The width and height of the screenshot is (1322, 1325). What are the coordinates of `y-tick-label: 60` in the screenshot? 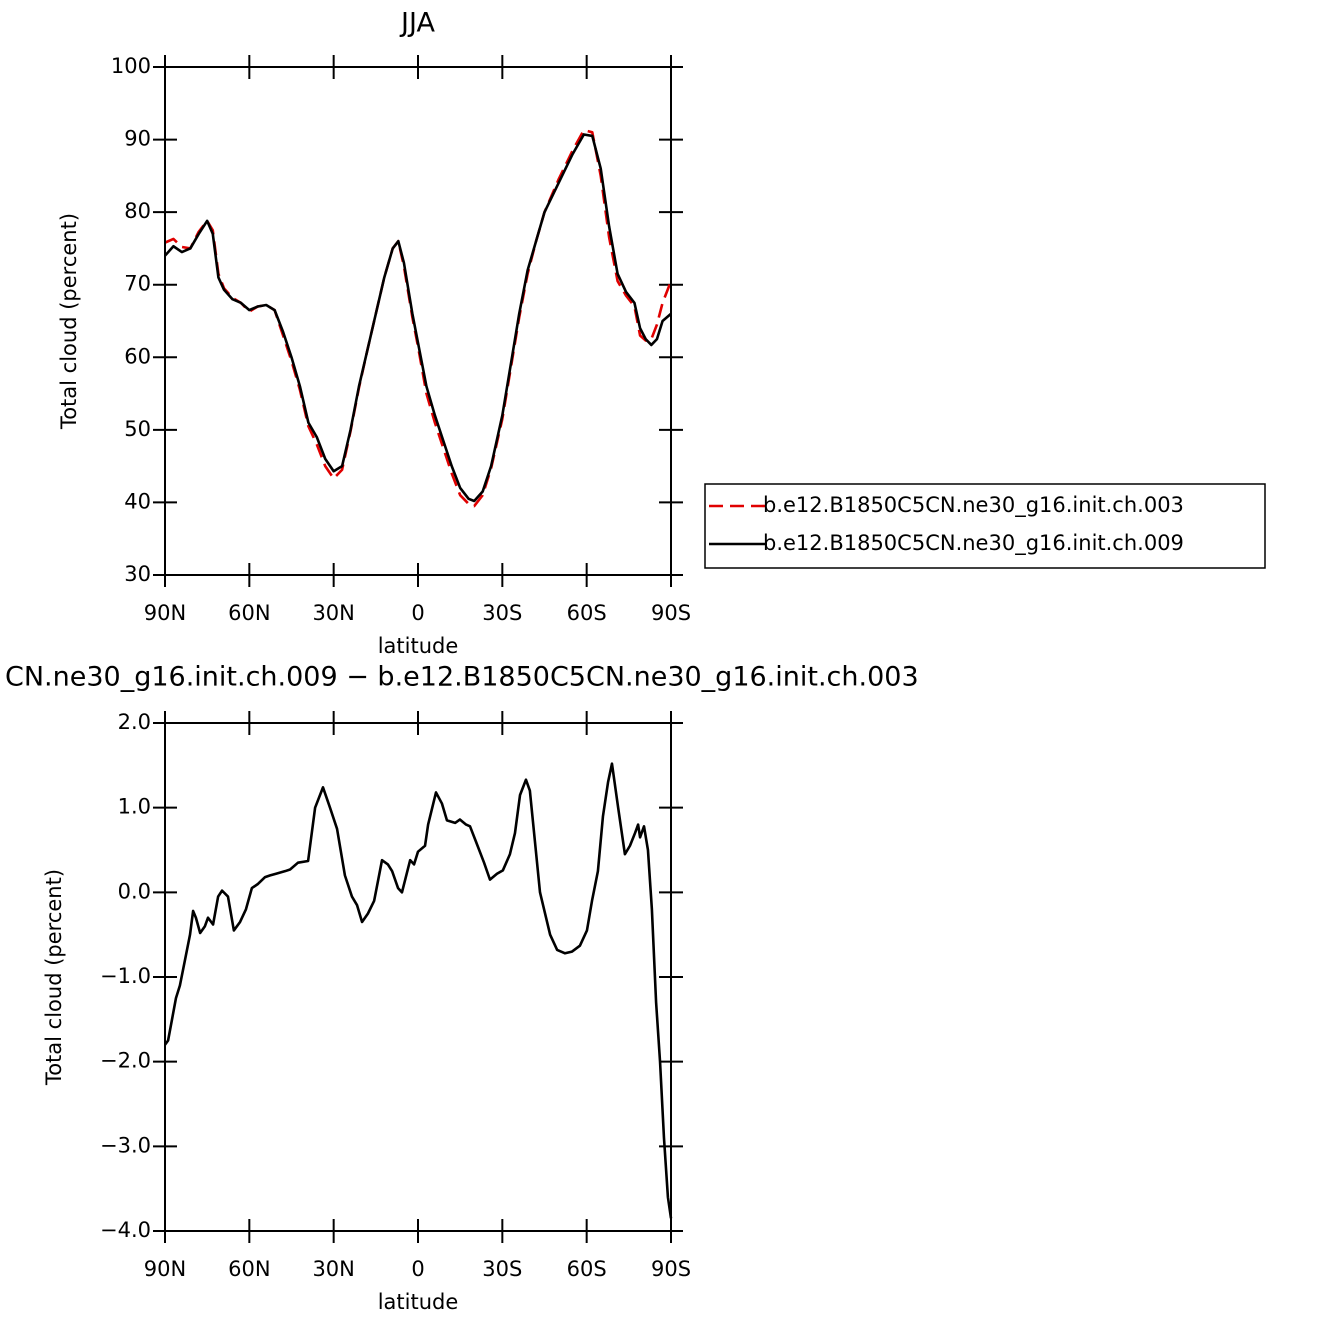 It's located at (137, 356).